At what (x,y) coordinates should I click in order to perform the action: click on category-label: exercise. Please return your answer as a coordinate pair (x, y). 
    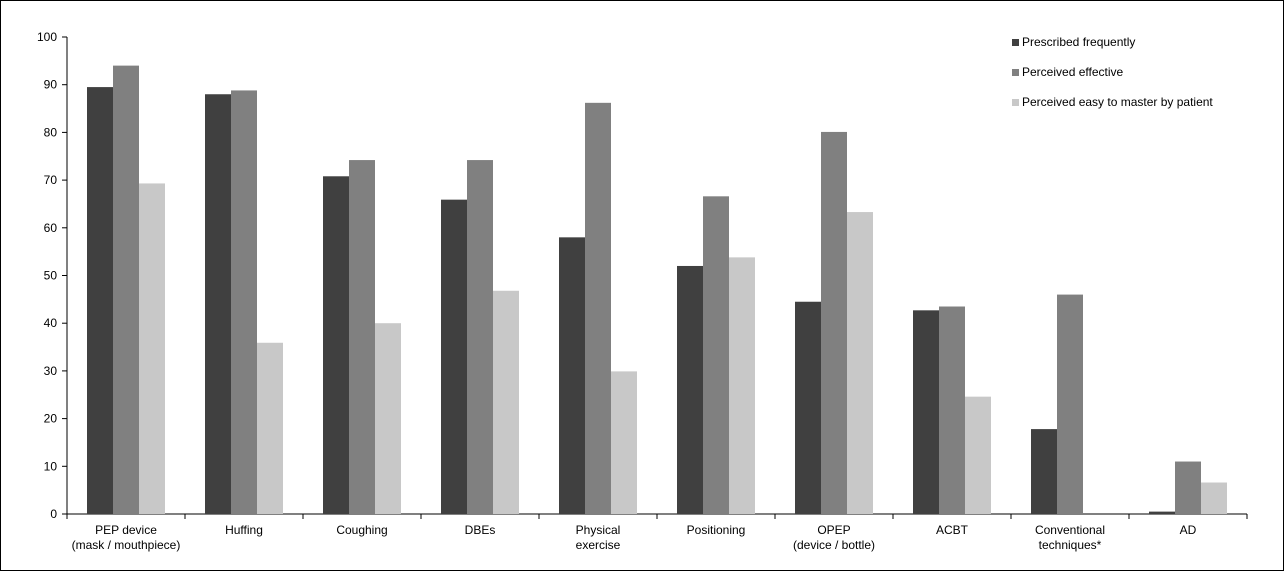
    Looking at the image, I should click on (598, 545).